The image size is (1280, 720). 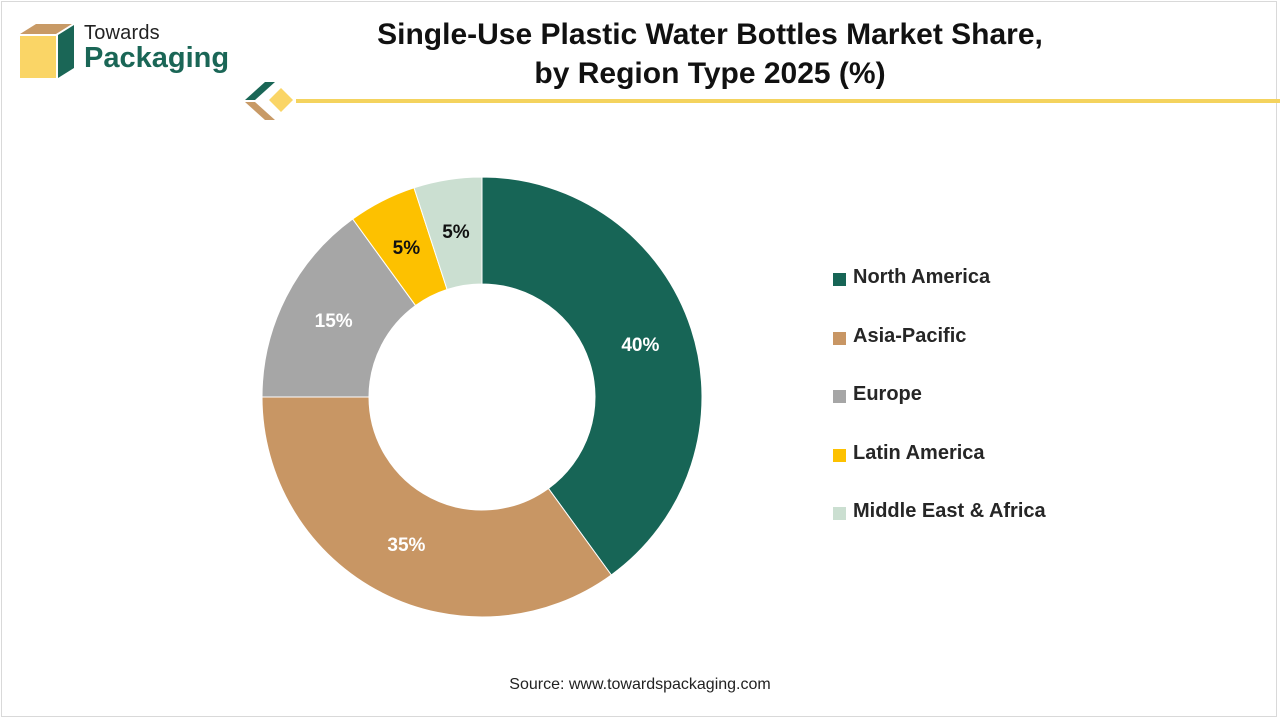 I want to click on brand-logo: Towards Packaging, so click(x=128, y=52).